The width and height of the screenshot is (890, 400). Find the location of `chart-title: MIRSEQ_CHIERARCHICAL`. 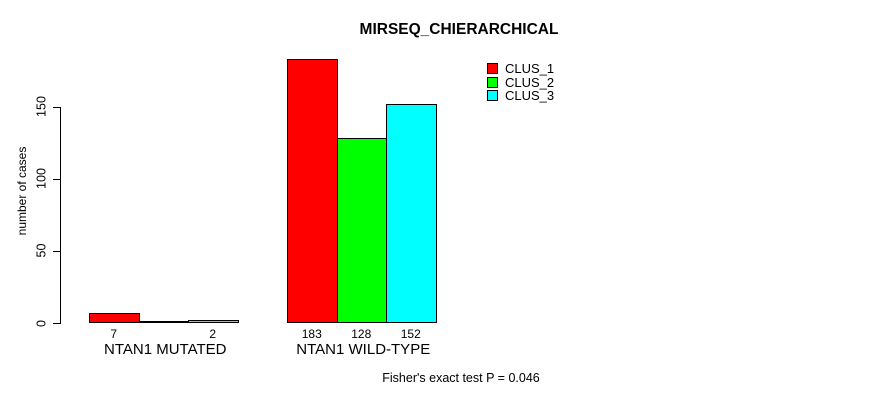

chart-title: MIRSEQ_CHIERARCHICAL is located at coordinates (459, 29).